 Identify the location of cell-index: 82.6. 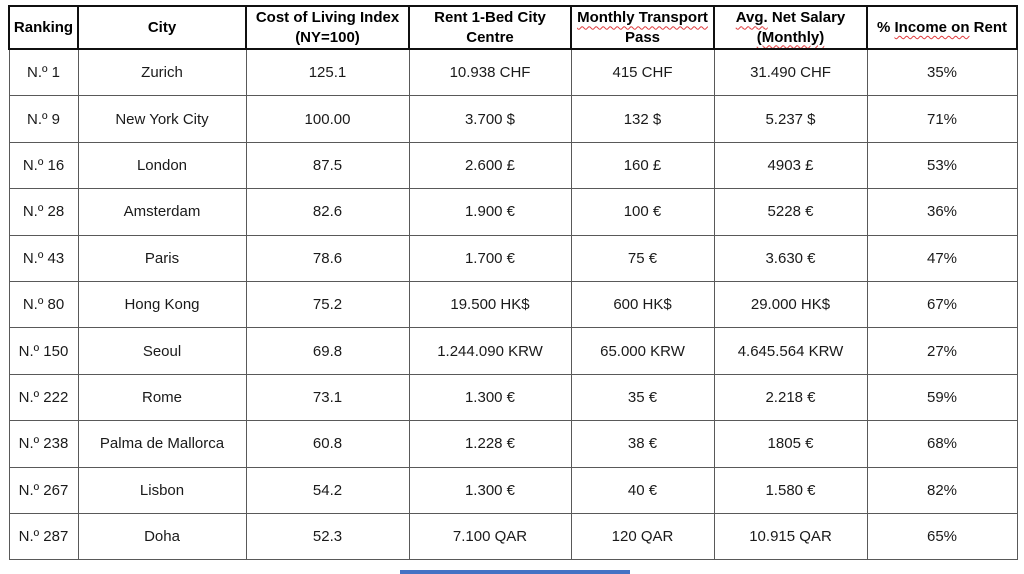
(327, 212).